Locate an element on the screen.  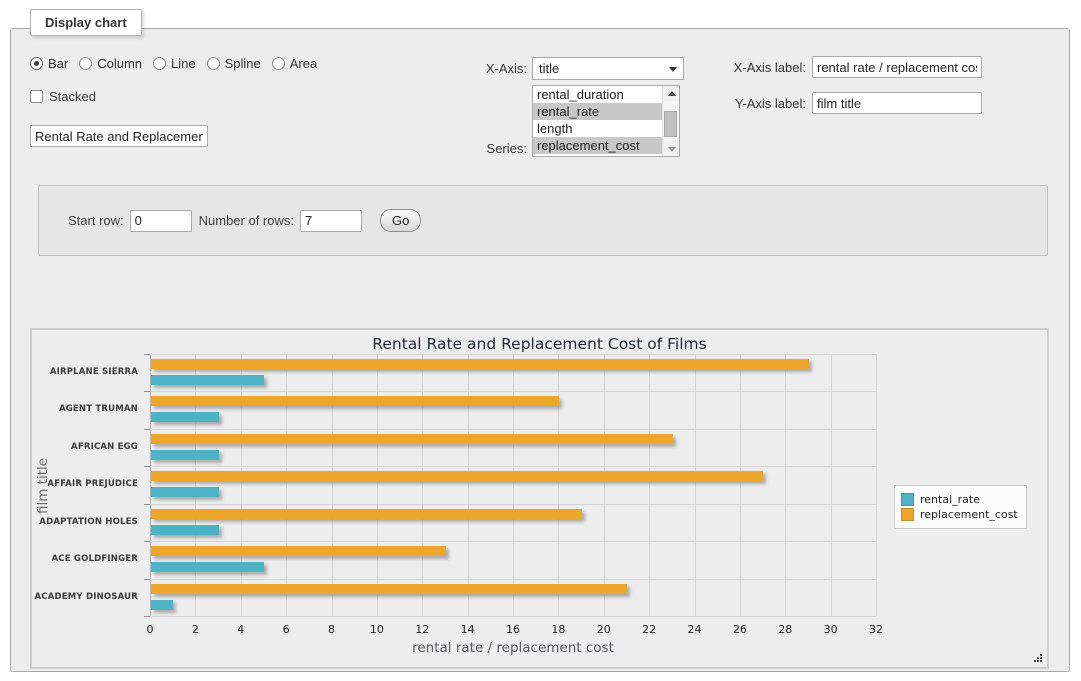
chart-type-radio-line: Line is located at coordinates (174, 63).